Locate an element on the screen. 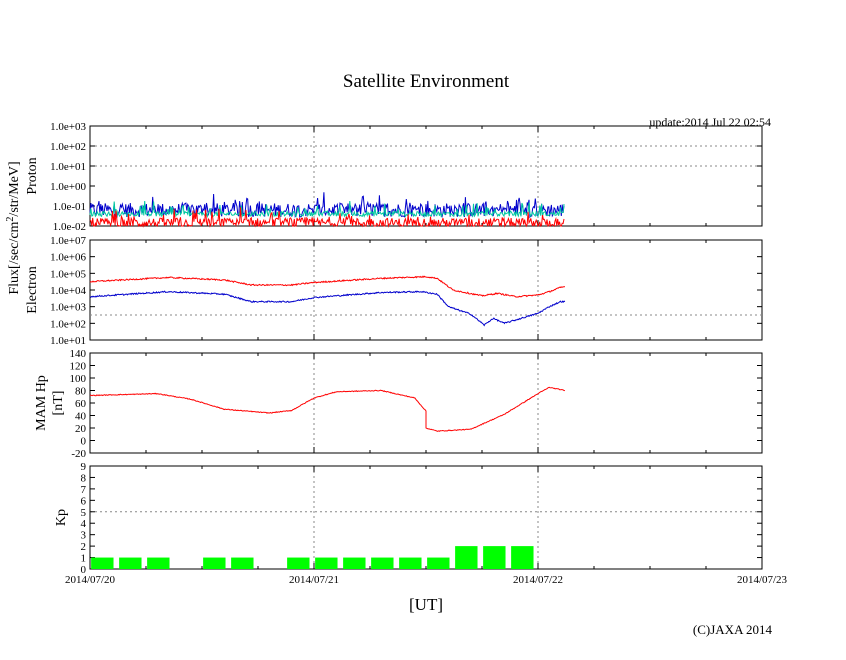 Image resolution: width=846 pixels, height=660 pixels. proton-ytick-label: 1.0e-02 is located at coordinates (69, 227).